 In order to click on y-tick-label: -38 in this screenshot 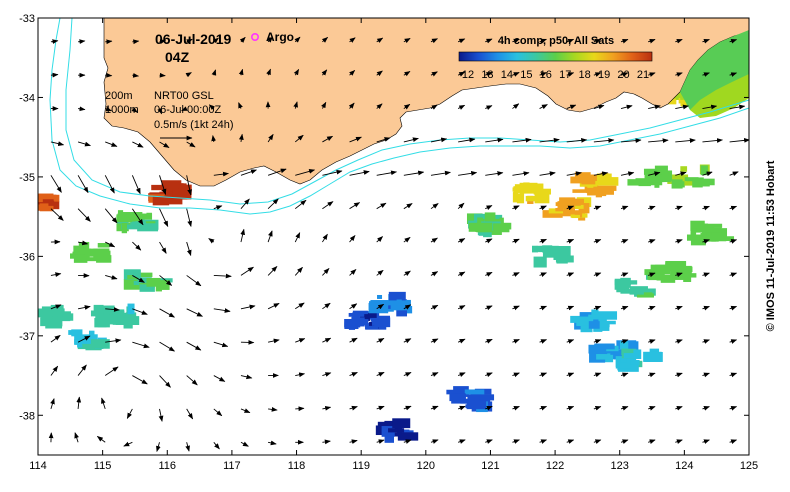, I will do `click(27, 416)`.